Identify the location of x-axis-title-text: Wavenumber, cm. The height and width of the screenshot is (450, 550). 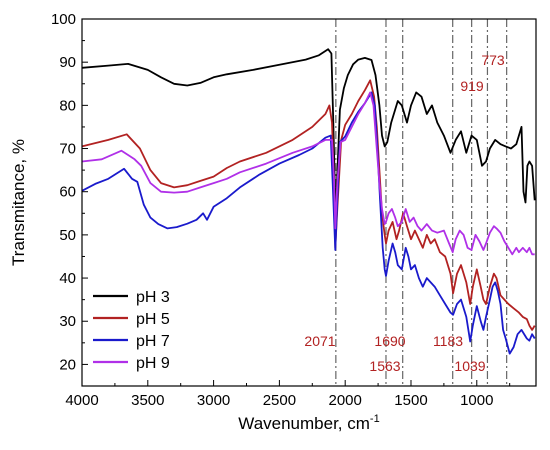
(304, 423).